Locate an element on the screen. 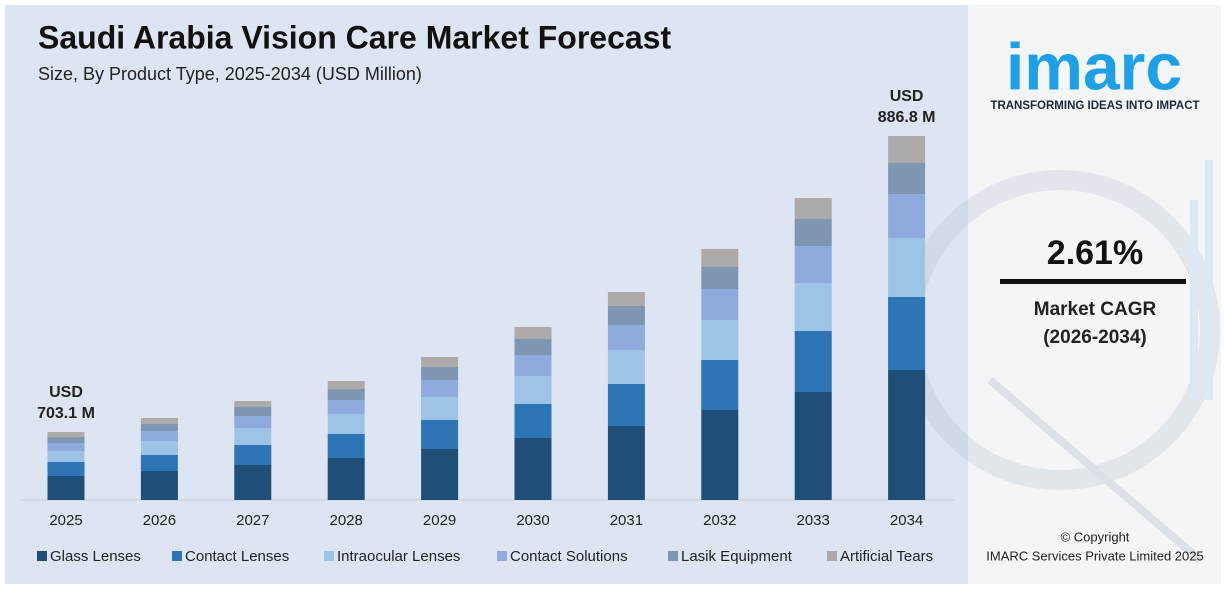 This screenshot has width=1226, height=594. cagr-label: Market CAGR is located at coordinates (1095, 309).